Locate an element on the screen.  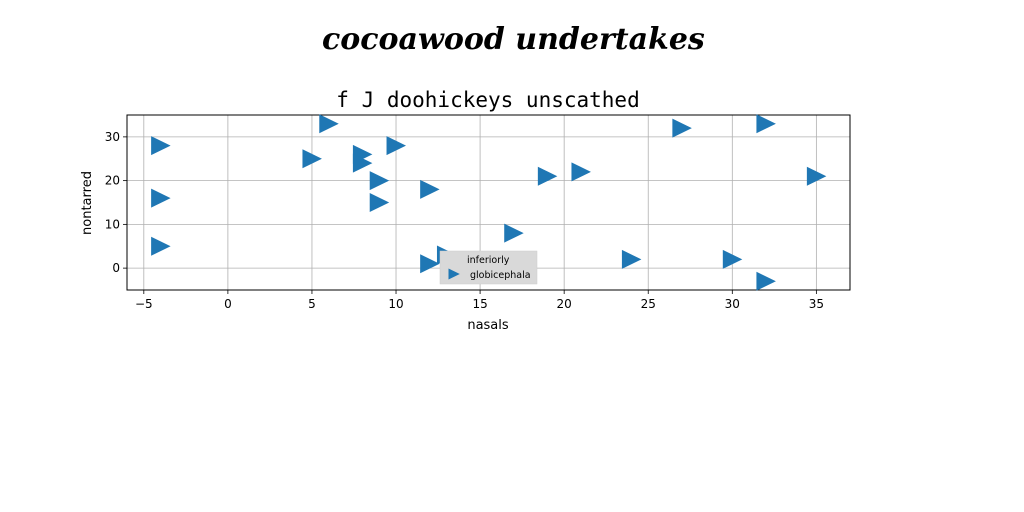
x-tick-label: 30 is located at coordinates (732, 304).